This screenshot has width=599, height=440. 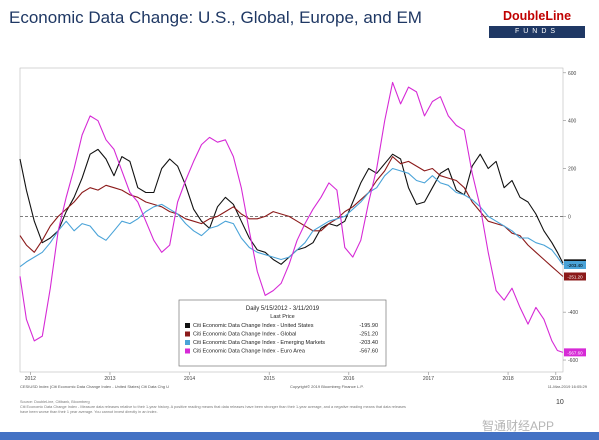 I want to click on x-tick-label: 2013, so click(x=109, y=379).